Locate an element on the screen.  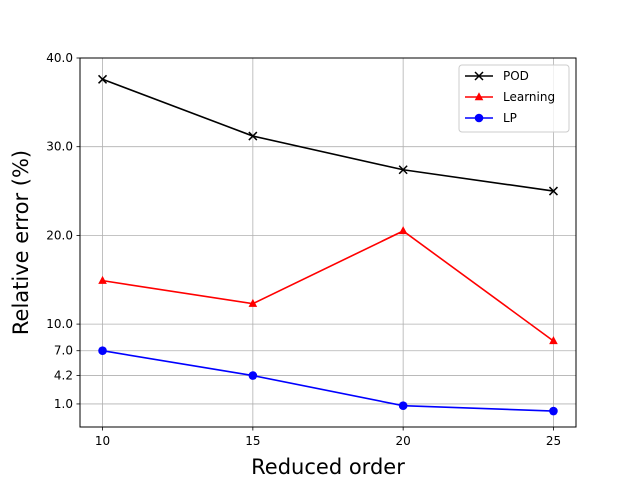
series-lp is located at coordinates (328, 381).